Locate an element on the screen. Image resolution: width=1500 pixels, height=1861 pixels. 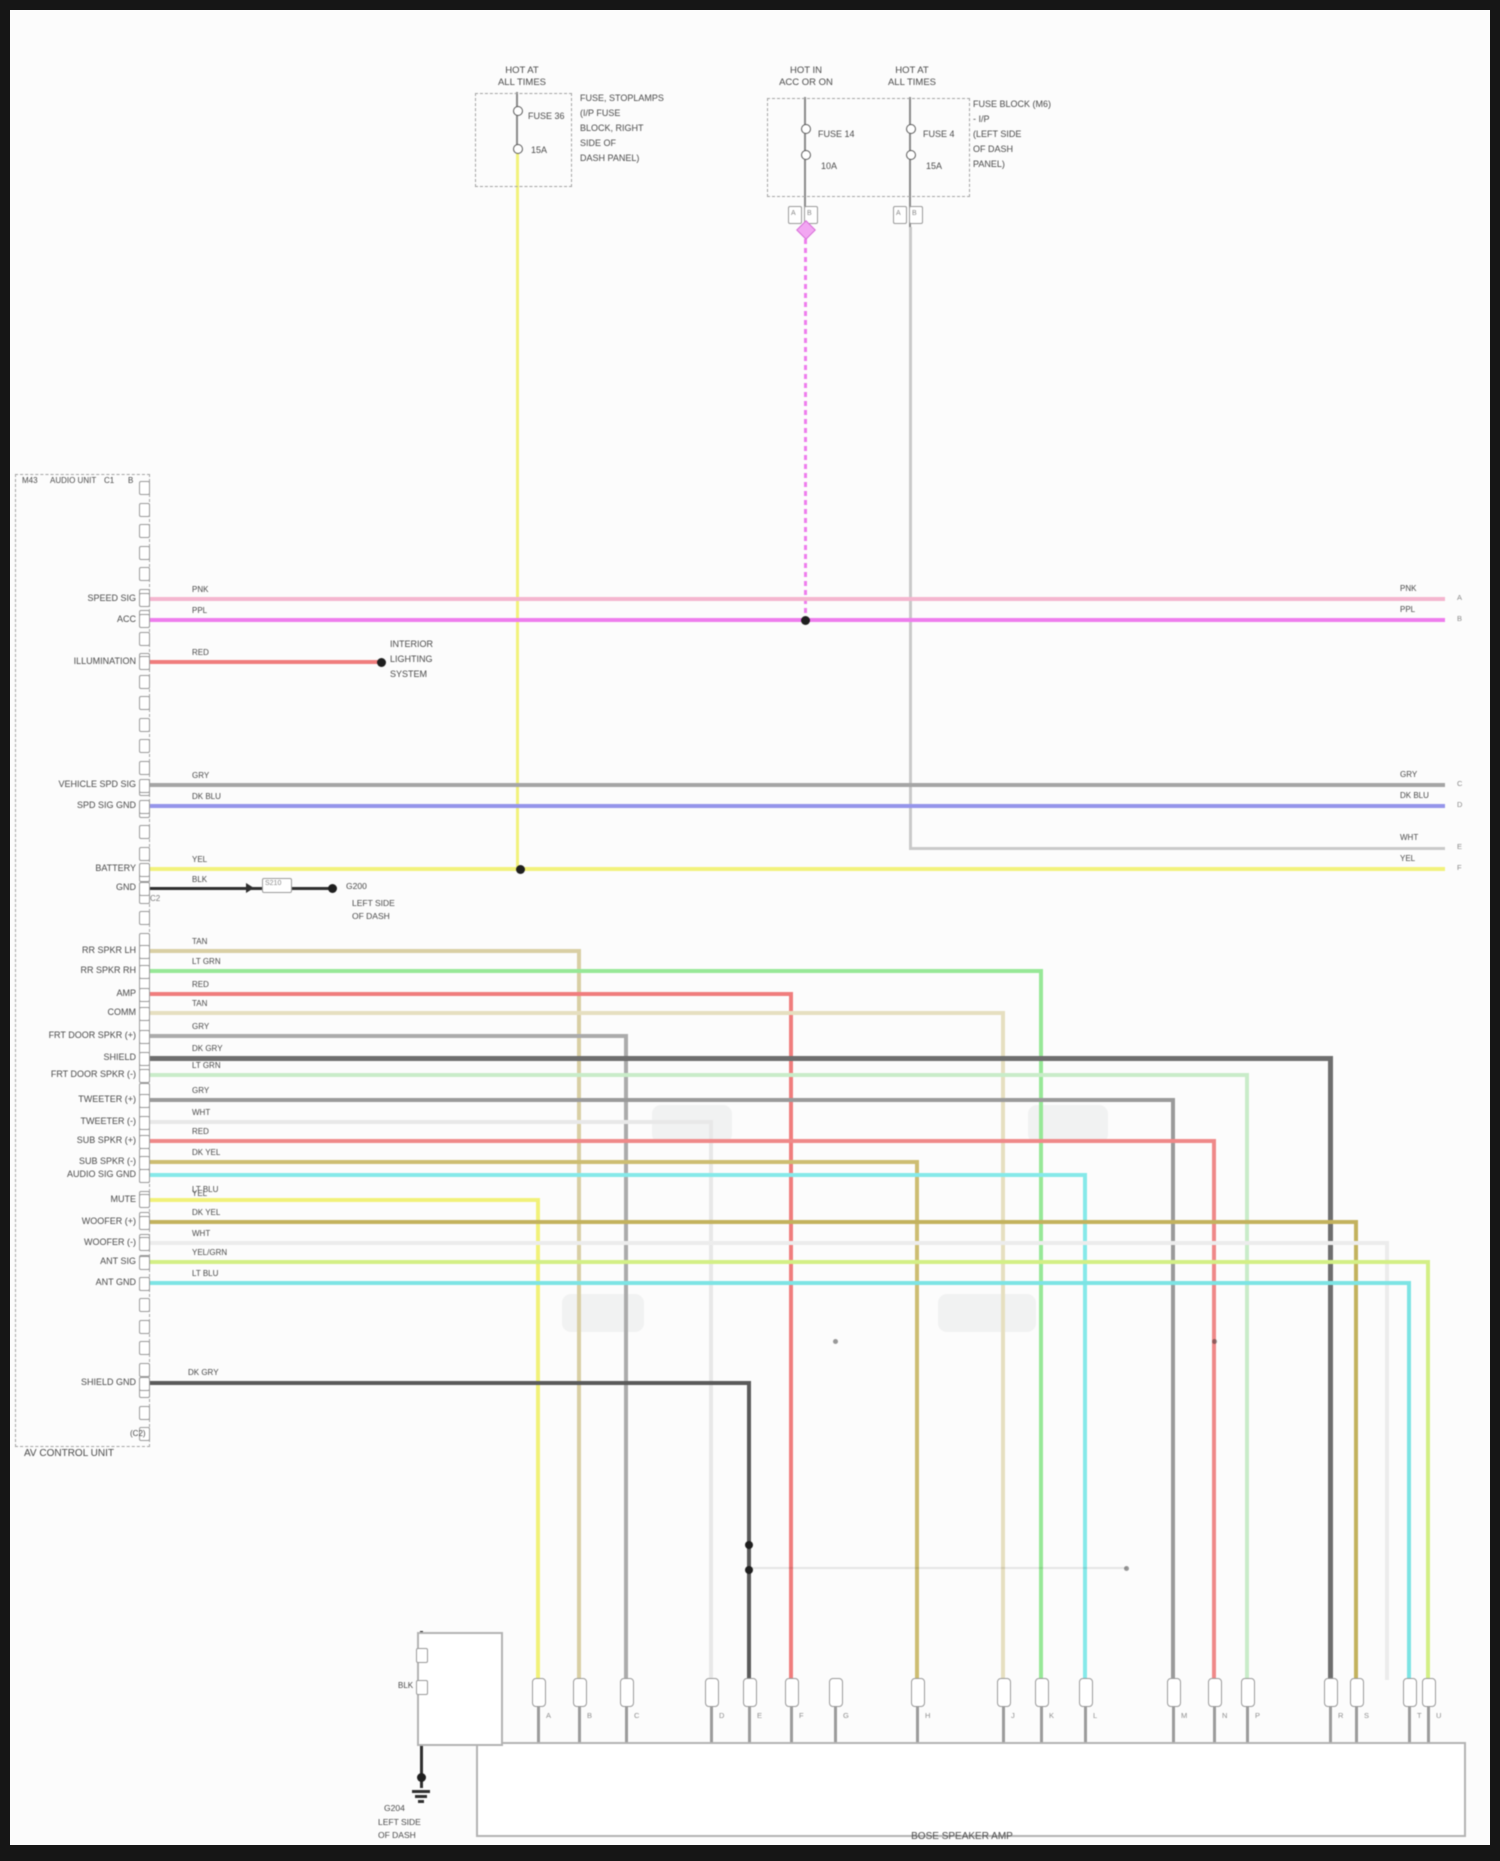
pin-label: VEHICLE SPD SIG is located at coordinates (97, 784).